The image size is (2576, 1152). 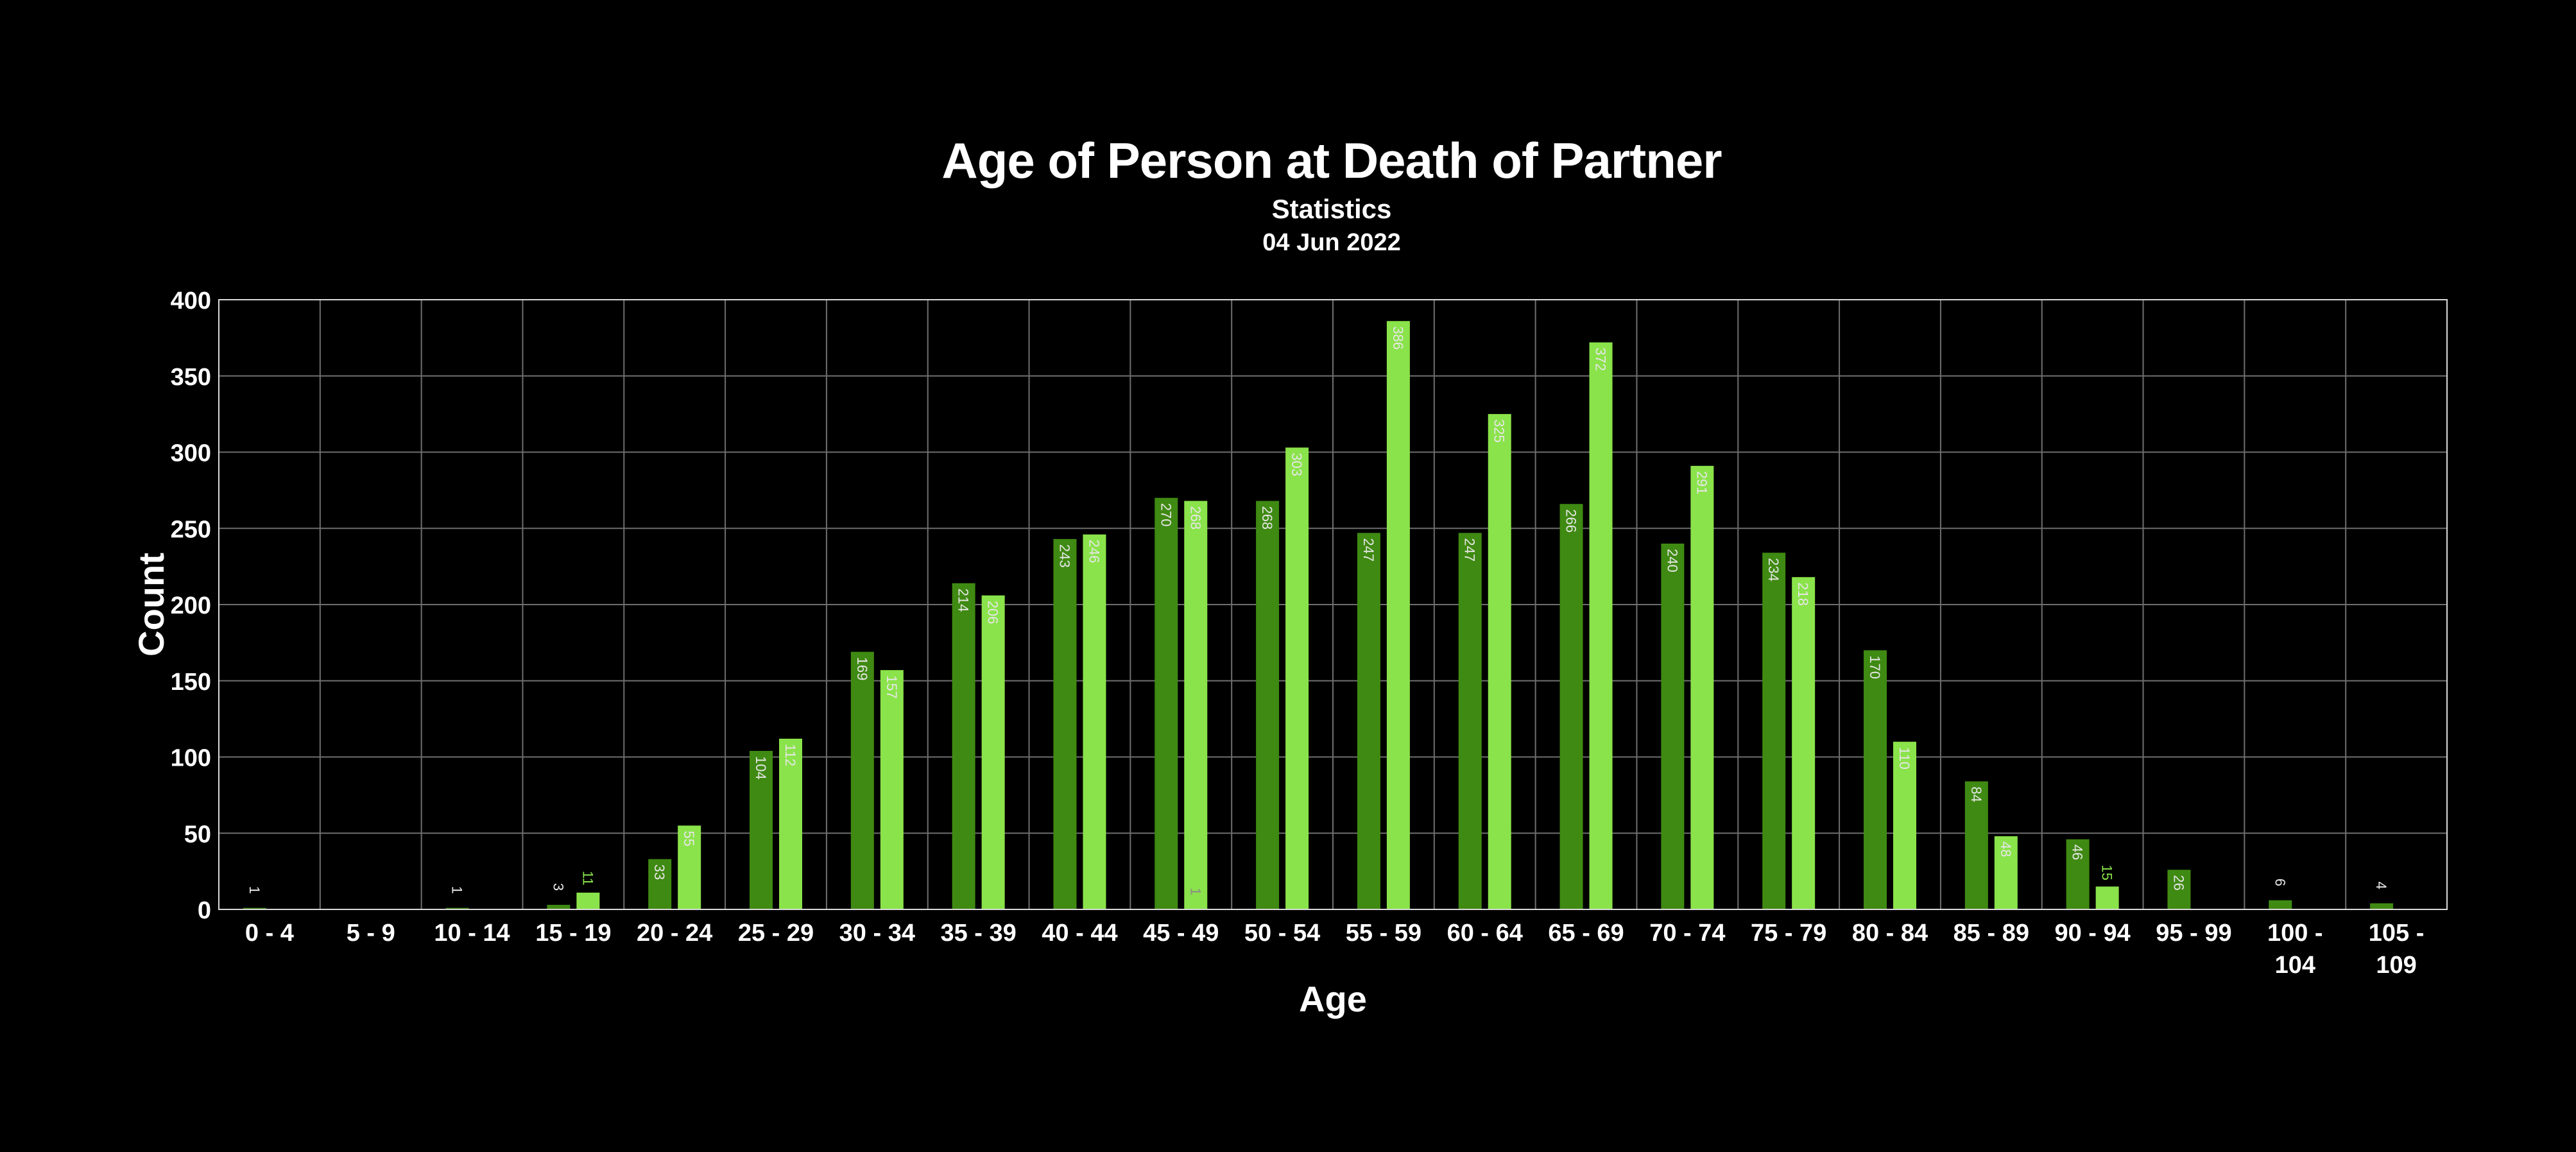 What do you see at coordinates (1586, 934) in the screenshot?
I see `x-tick-label: 65 - 69` at bounding box center [1586, 934].